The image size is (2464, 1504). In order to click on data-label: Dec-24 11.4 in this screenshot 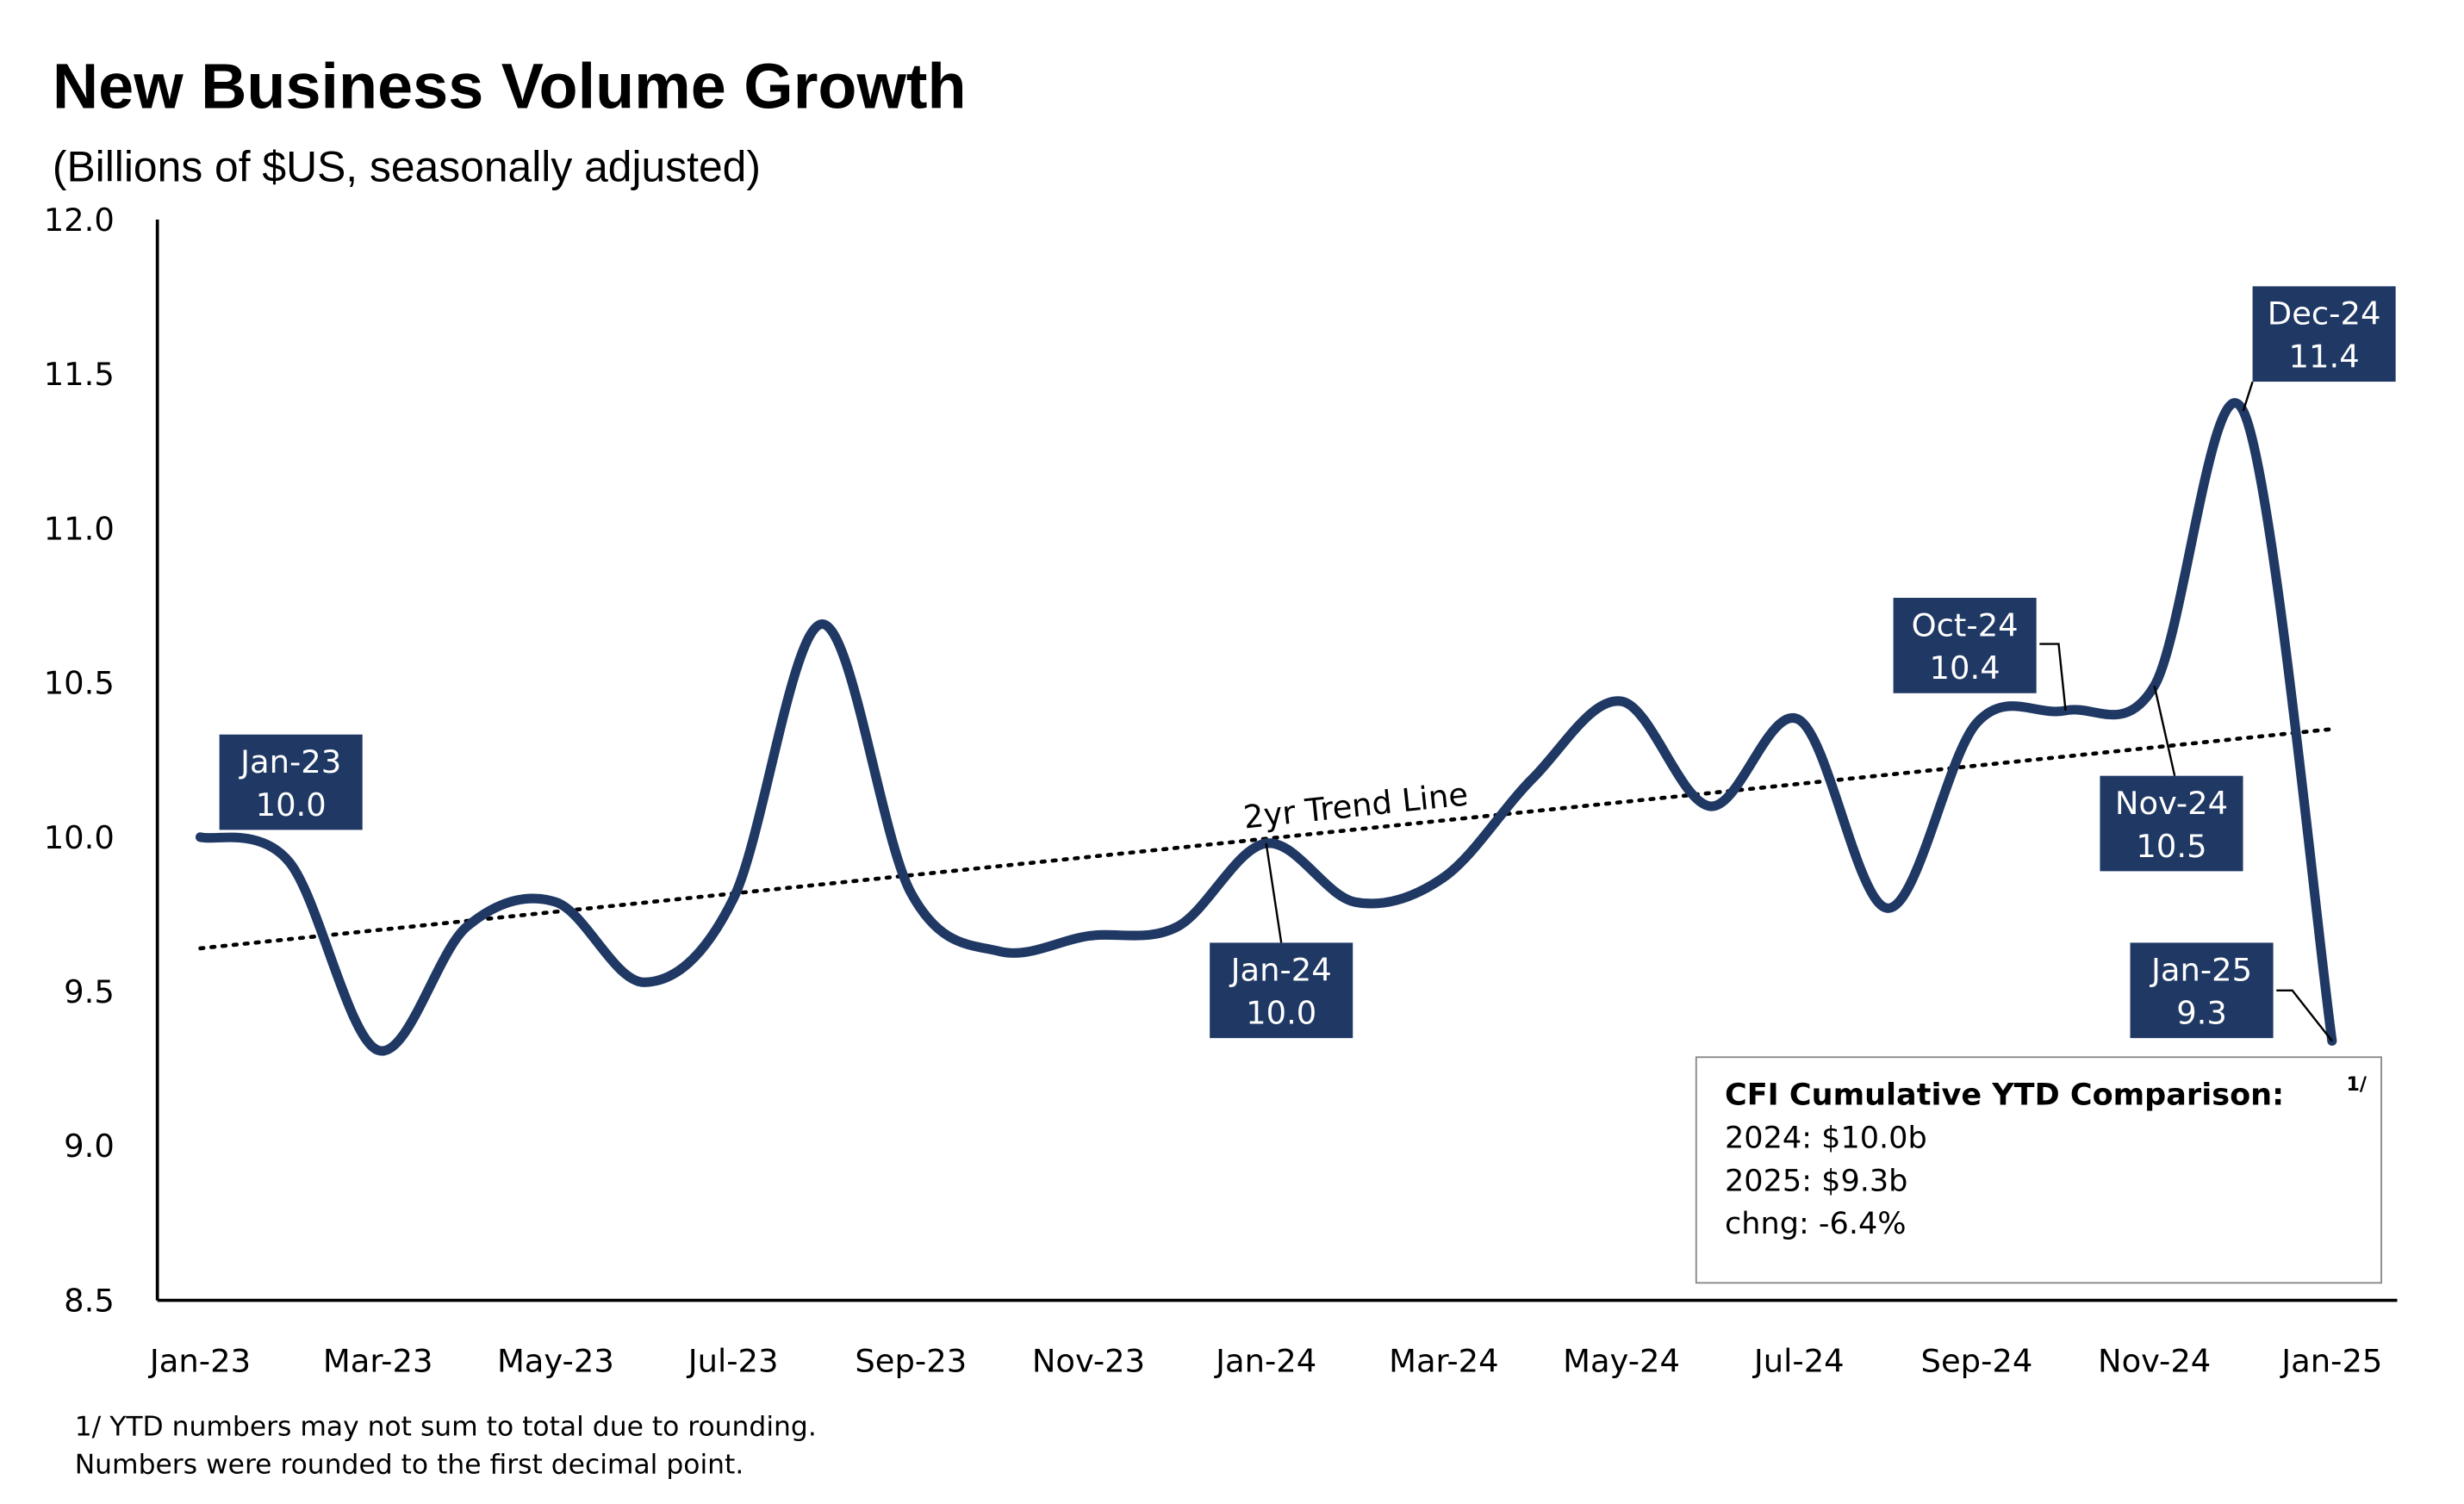, I will do `click(2324, 334)`.